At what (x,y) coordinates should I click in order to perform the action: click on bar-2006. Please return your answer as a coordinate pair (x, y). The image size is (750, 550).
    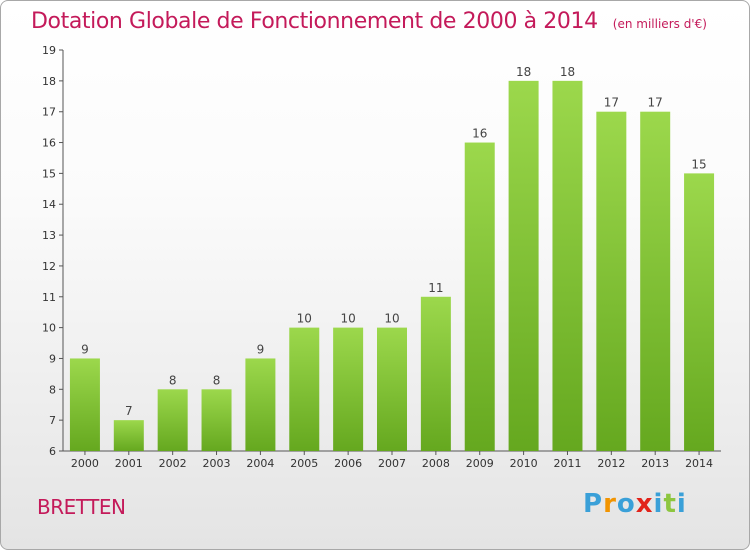
    Looking at the image, I should click on (348, 389).